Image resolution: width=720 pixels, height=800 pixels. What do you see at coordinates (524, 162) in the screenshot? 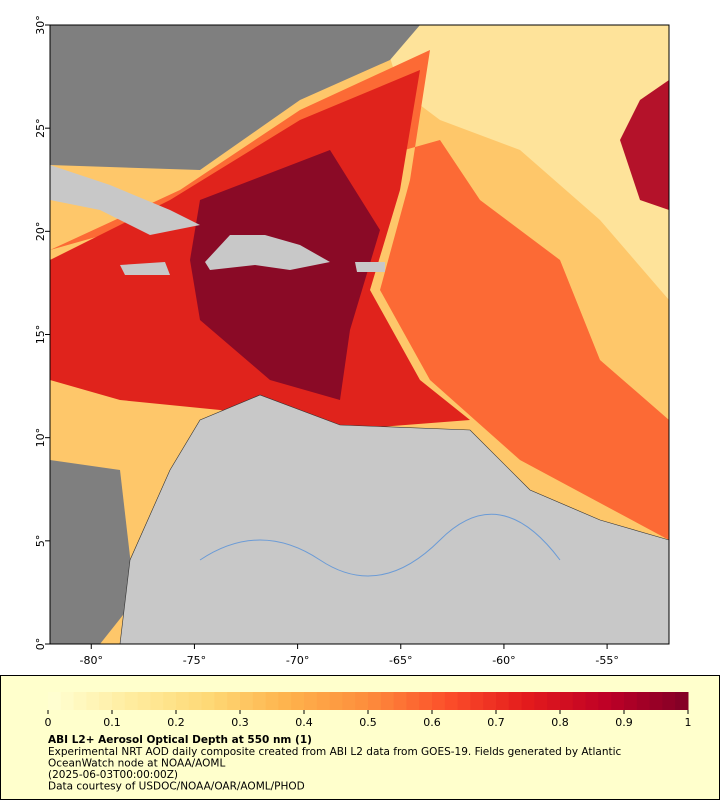
I see `low-aod` at bounding box center [524, 162].